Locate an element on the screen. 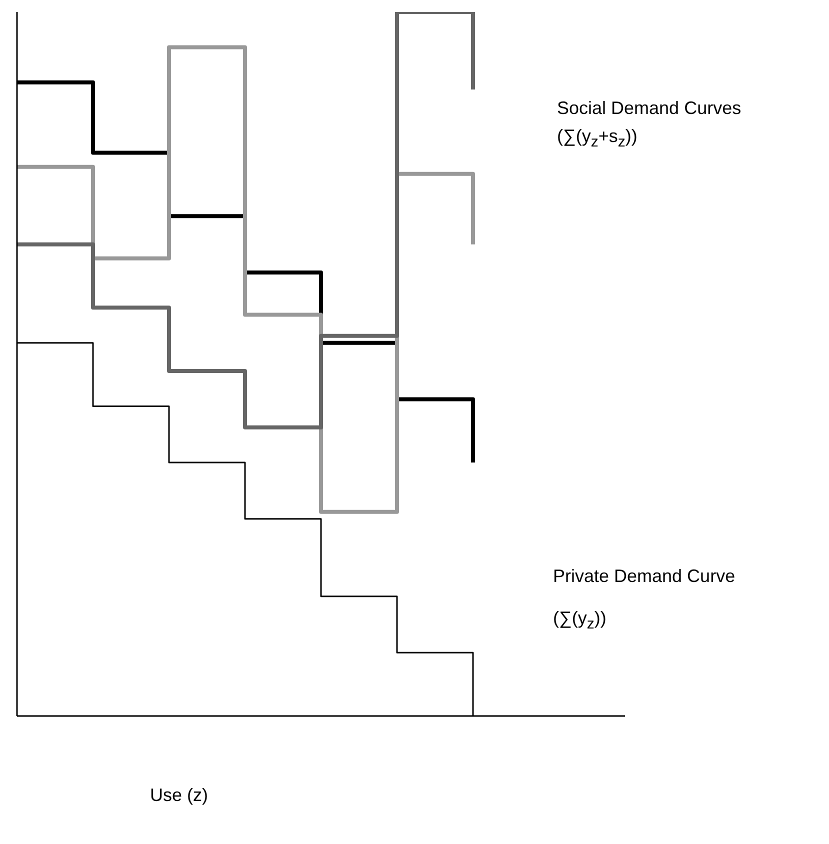 The image size is (829, 844). annotation: Social Demand Curves is located at coordinates (649, 108).